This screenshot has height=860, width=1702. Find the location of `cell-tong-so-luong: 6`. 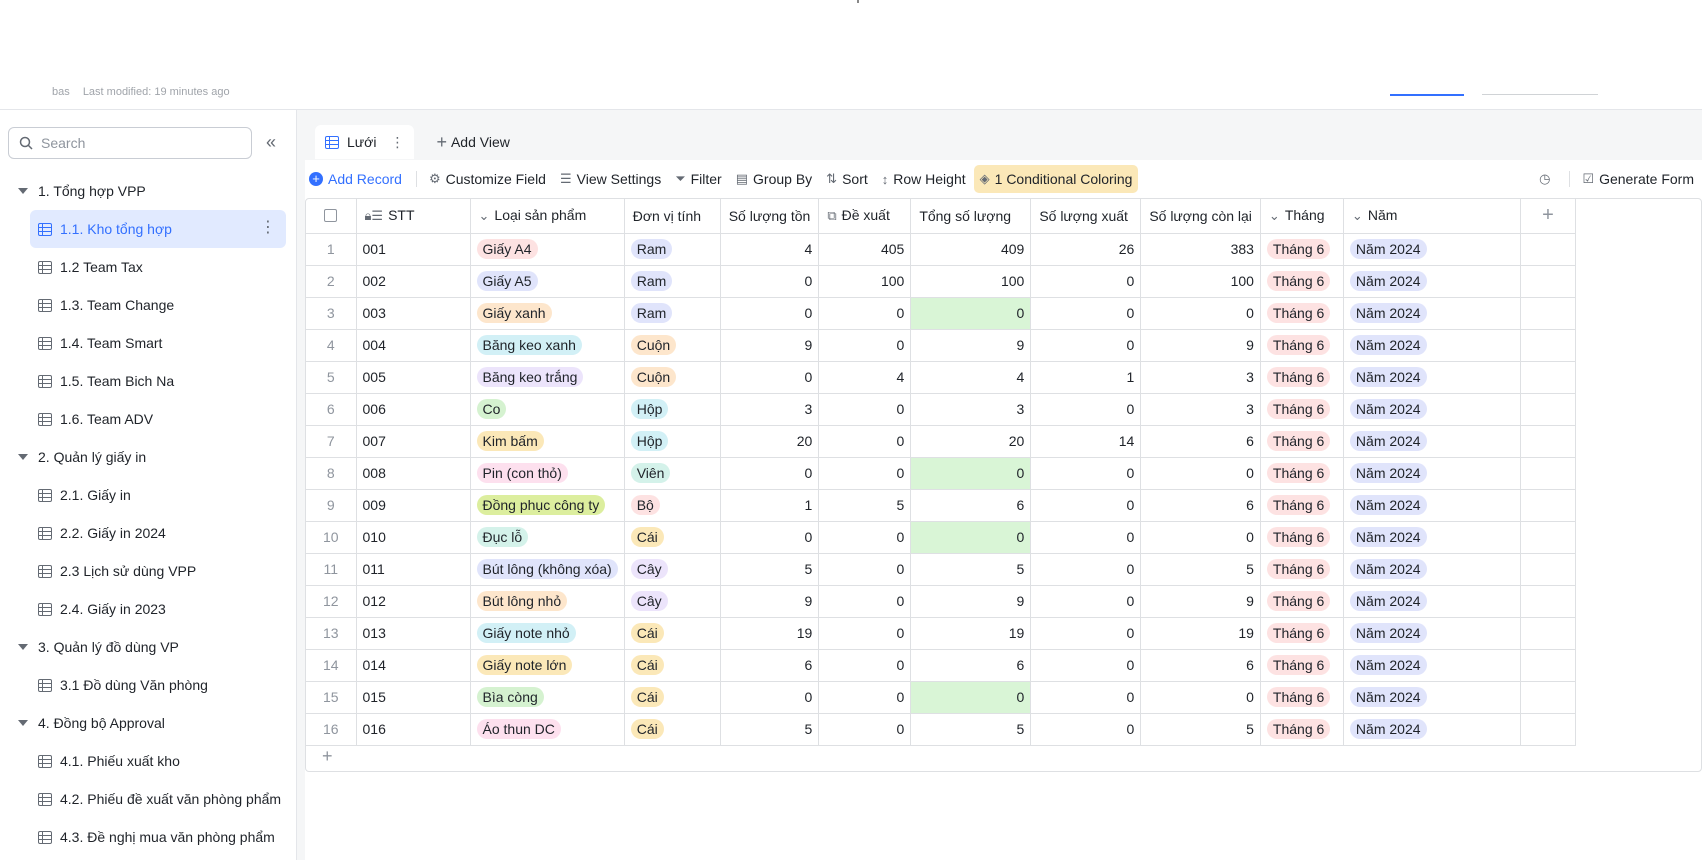

cell-tong-so-luong: 6 is located at coordinates (971, 665).